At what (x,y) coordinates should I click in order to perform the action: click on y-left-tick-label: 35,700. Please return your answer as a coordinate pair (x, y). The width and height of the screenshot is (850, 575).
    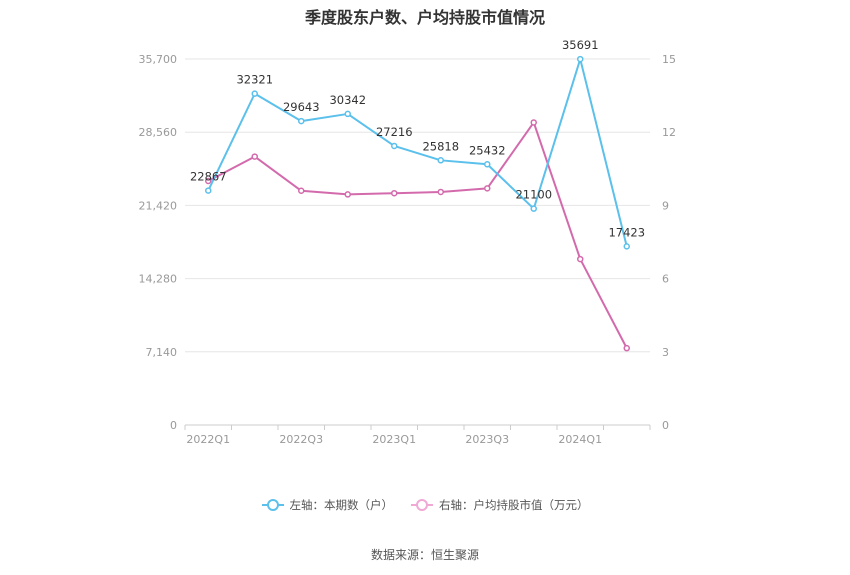
    Looking at the image, I should click on (158, 59).